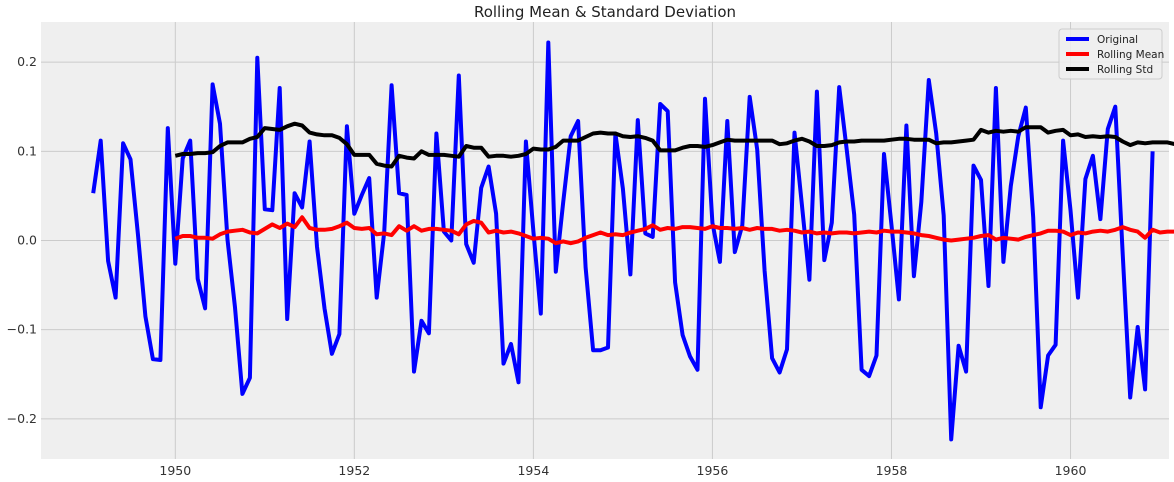 The width and height of the screenshot is (1174, 482). Describe the element at coordinates (674, 230) in the screenshot. I see `series-line-rolling-mean` at that location.